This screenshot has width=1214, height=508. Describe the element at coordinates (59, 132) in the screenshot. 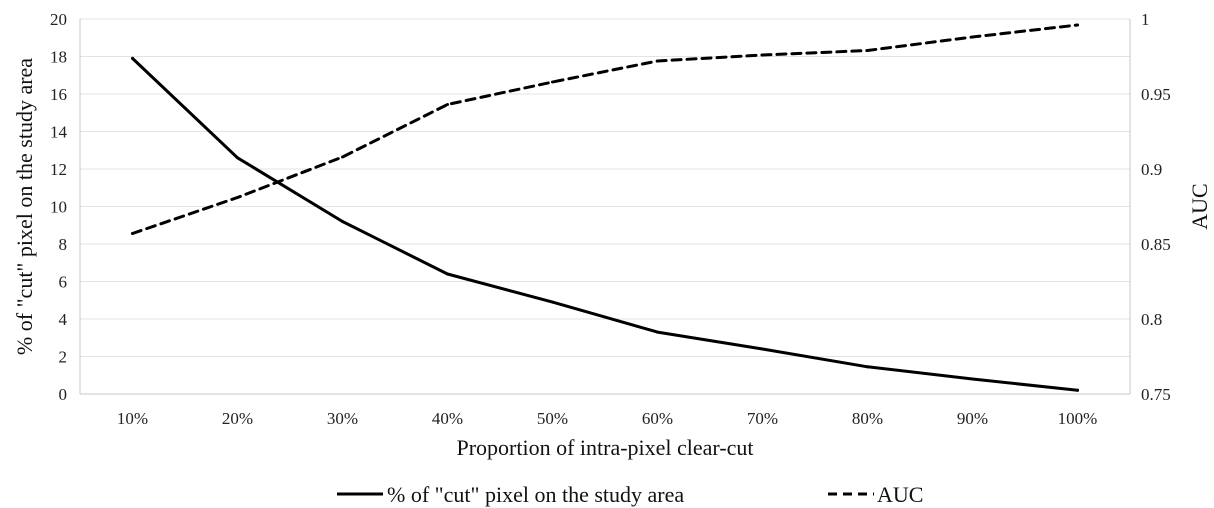

I see `y-tick-label: 14` at that location.